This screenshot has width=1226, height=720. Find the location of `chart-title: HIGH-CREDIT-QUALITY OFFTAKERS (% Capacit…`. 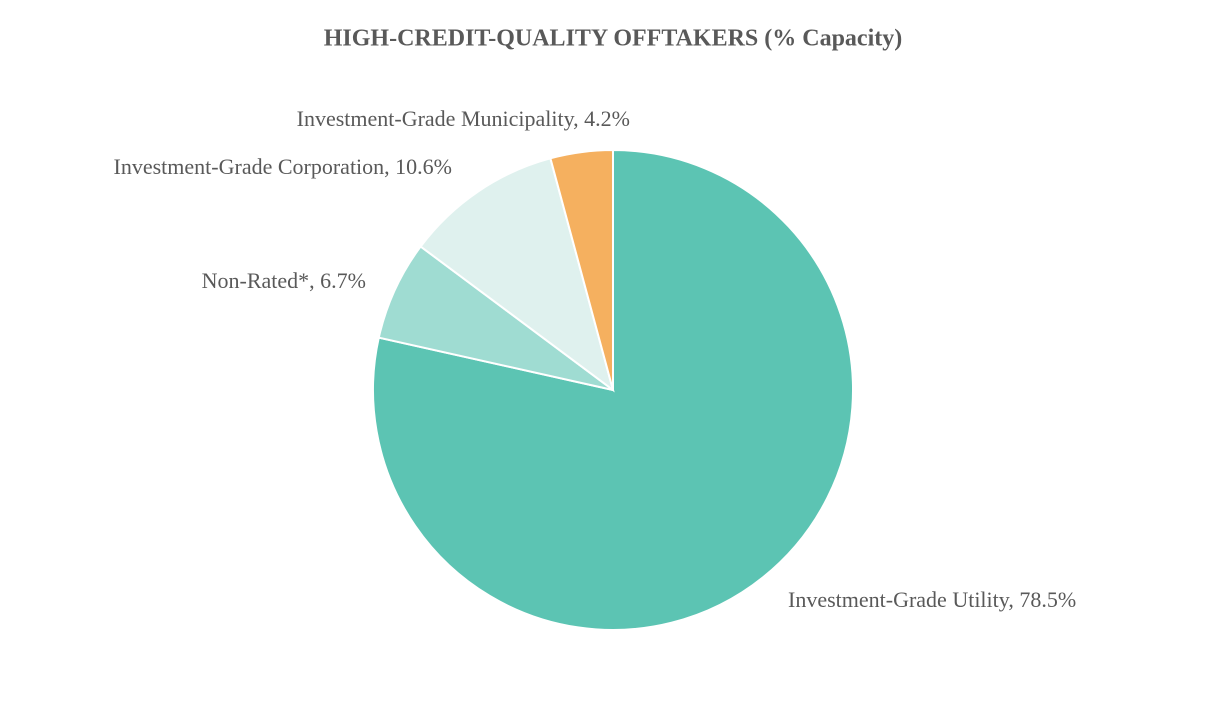

chart-title: HIGH-CREDIT-QUALITY OFFTAKERS (% Capacit… is located at coordinates (613, 39).